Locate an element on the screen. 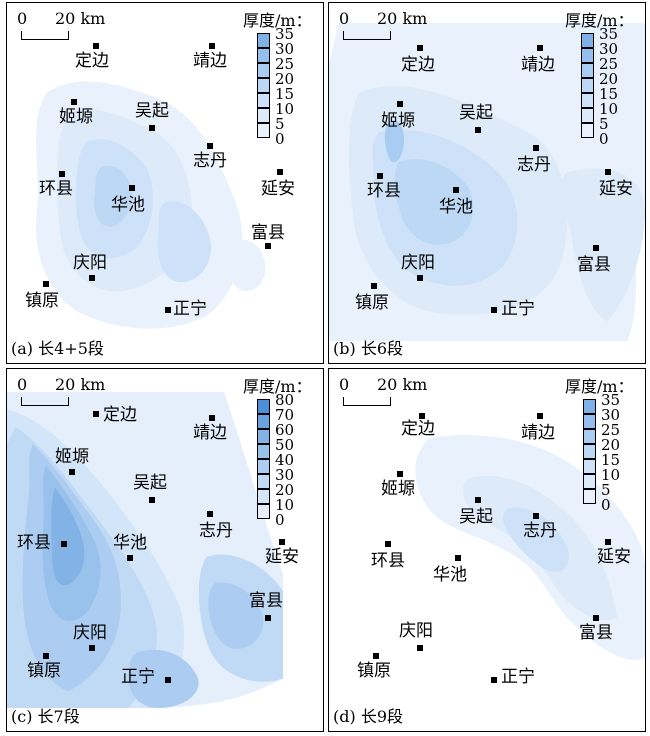  legend-tick: 35 is located at coordinates (611, 400).